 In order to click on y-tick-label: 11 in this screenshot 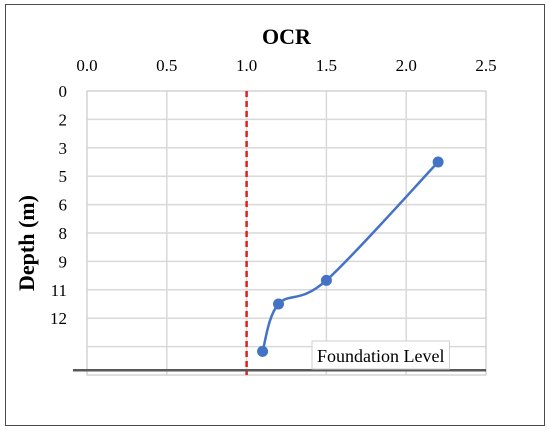, I will do `click(59, 290)`.